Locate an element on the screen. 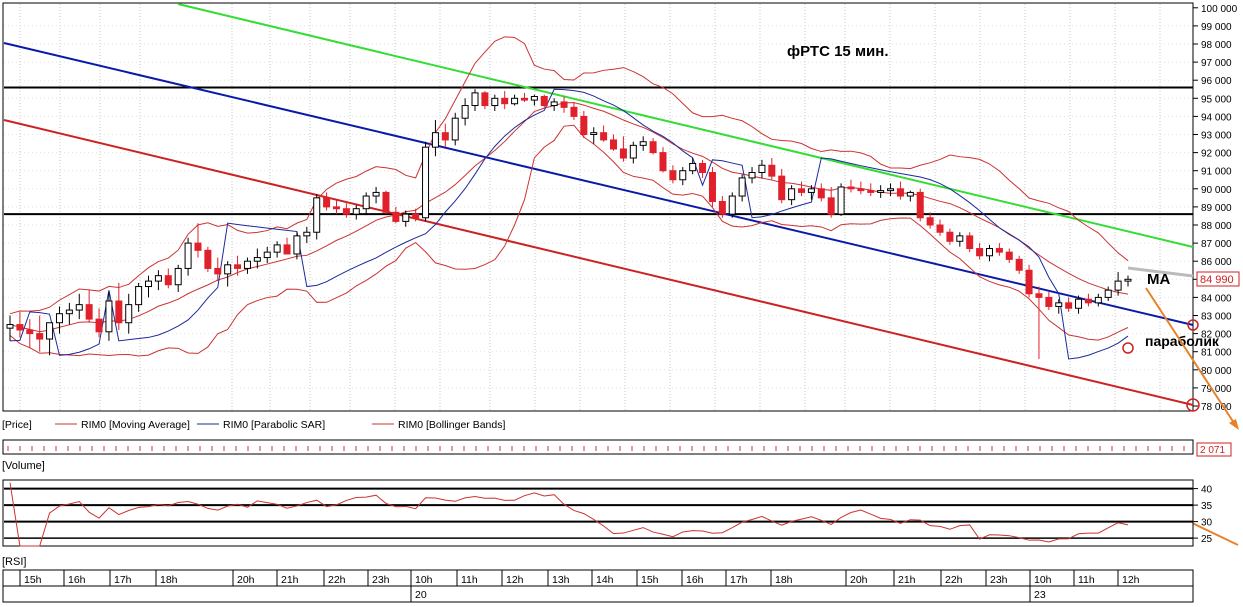 Image resolution: width=1243 pixels, height=607 pixels. time-label: 22h is located at coordinates (954, 580).